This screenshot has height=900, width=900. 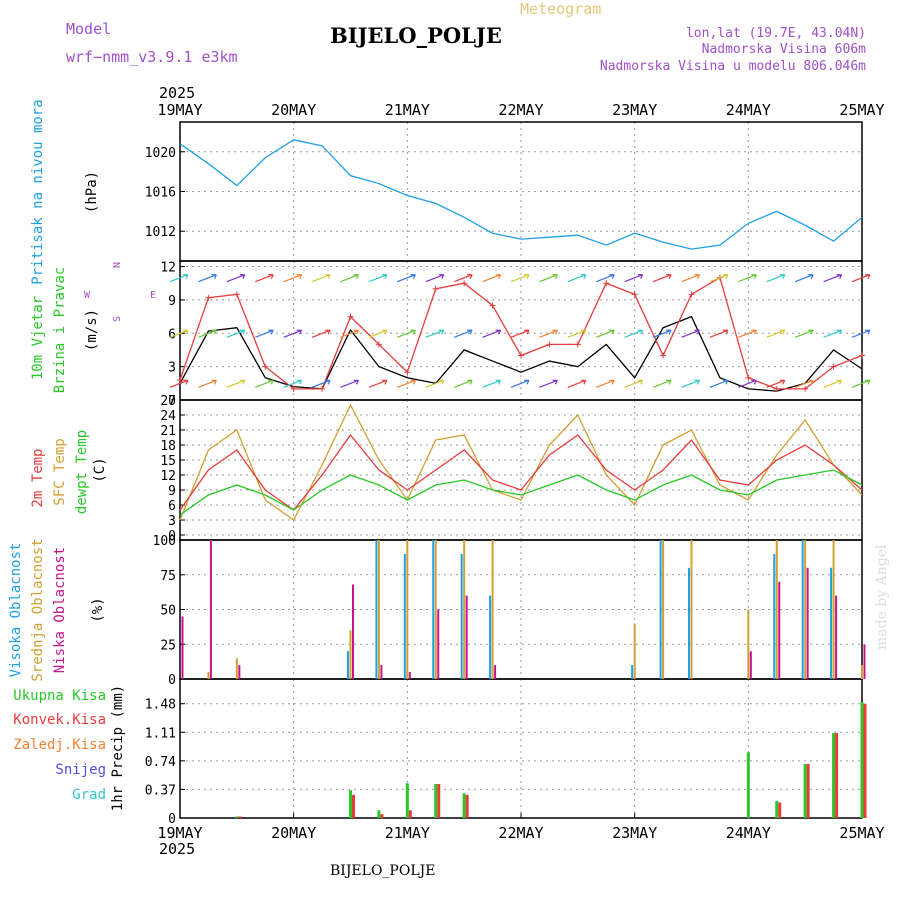 I want to click on wind-unit-label: (m/s), so click(x=92, y=330).